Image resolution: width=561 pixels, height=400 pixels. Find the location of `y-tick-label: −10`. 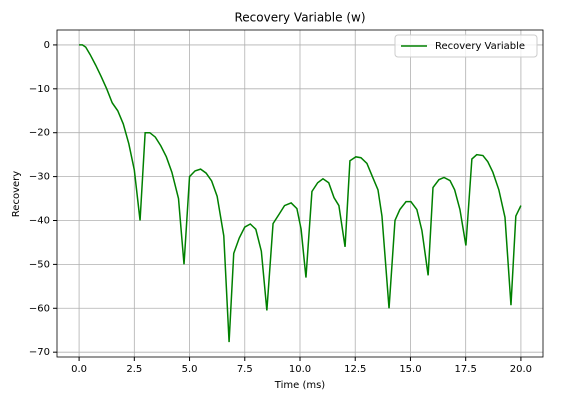

y-tick-label: −10 is located at coordinates (39, 89).